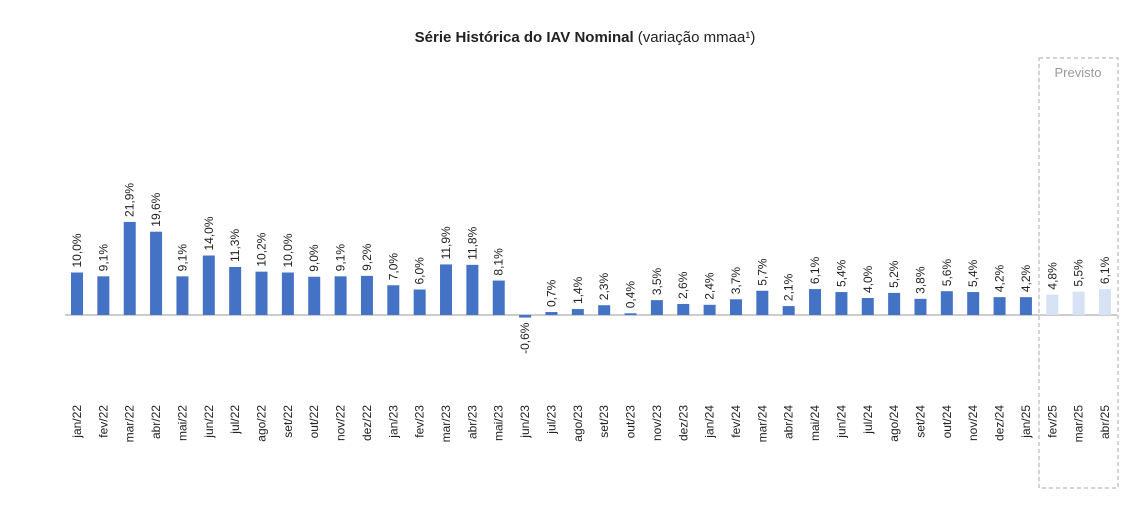 This screenshot has height=506, width=1140. I want to click on x-tick-label: mai/22, so click(182, 423).